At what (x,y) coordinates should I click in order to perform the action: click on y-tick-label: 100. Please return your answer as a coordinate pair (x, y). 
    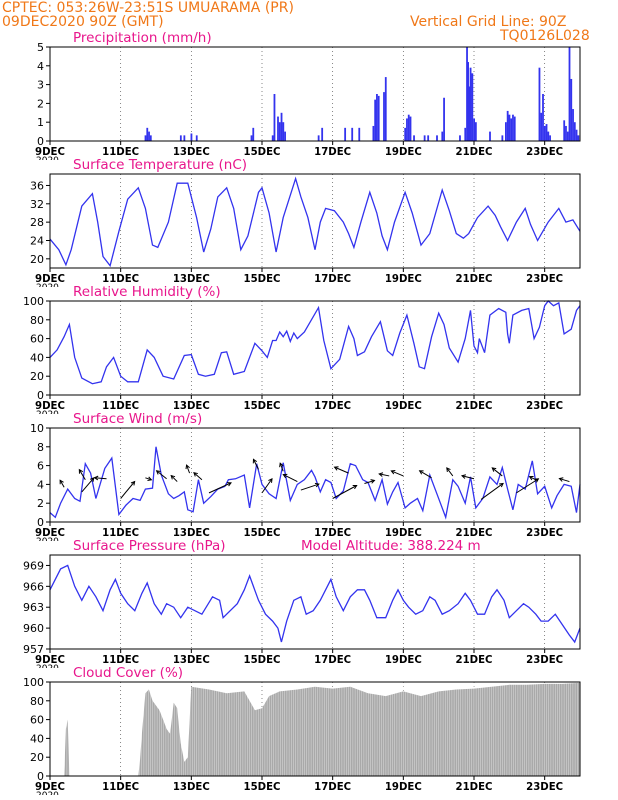
    Looking at the image, I should click on (33, 301).